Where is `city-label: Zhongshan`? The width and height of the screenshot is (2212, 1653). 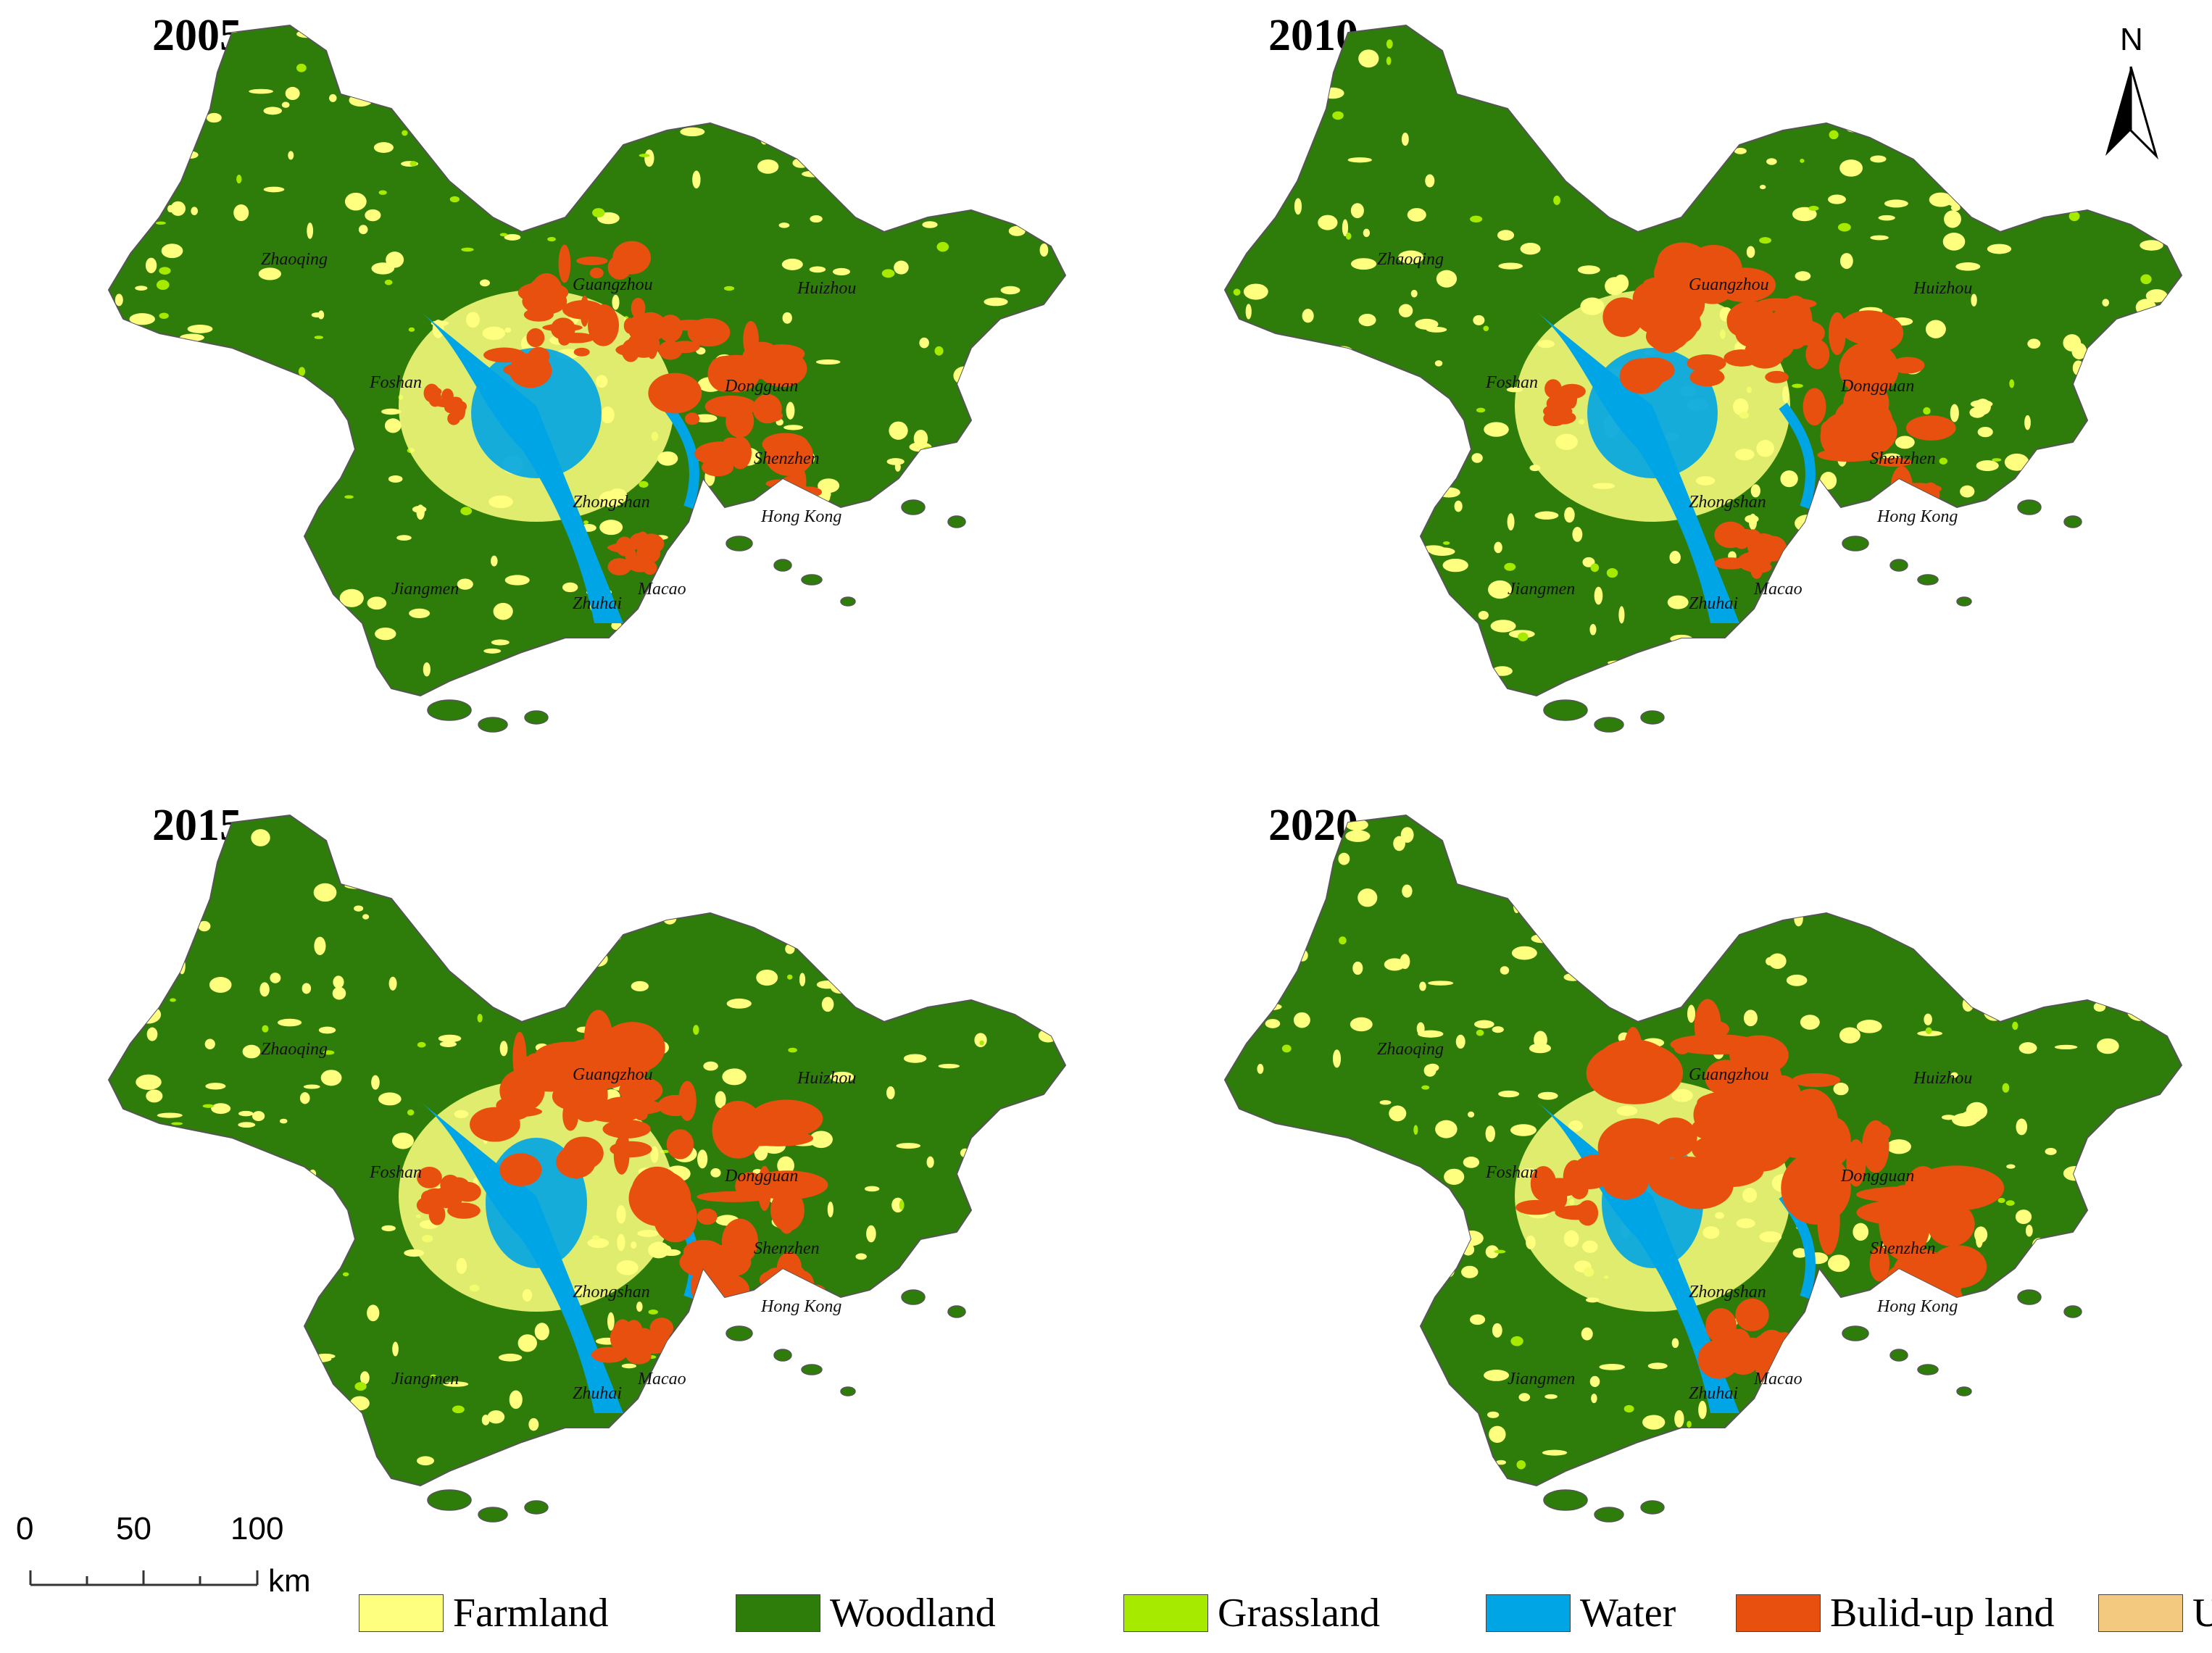
city-label: Zhongshan is located at coordinates (1727, 1292).